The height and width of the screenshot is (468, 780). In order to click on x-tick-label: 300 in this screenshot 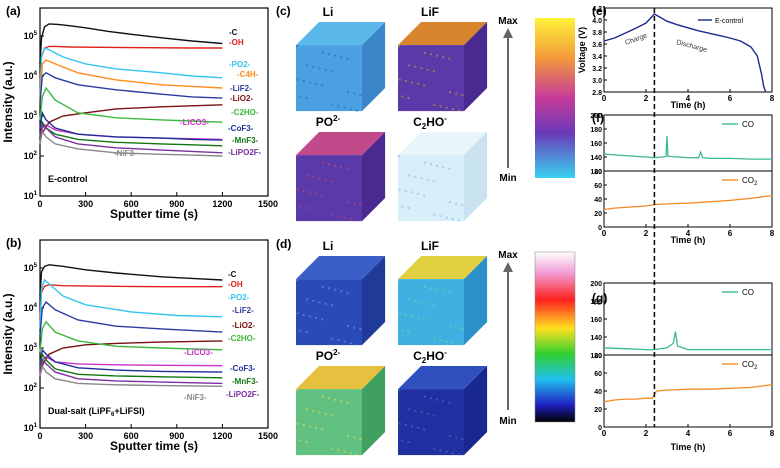, I will do `click(85, 204)`.